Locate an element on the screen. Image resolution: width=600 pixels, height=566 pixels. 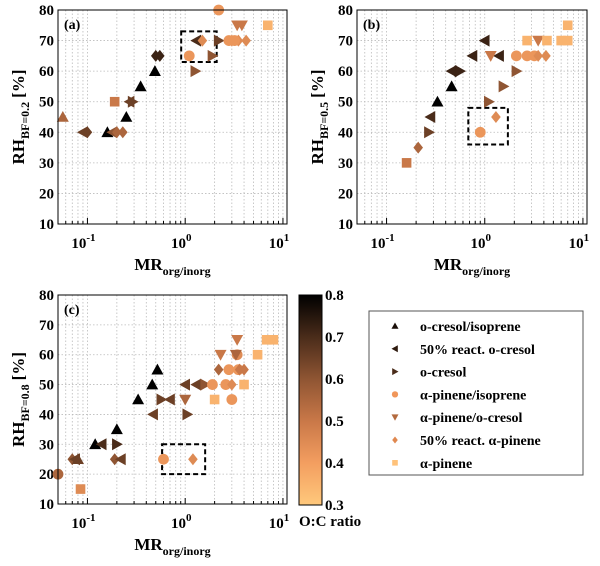
triangle-left-icon is located at coordinates (394, 349).